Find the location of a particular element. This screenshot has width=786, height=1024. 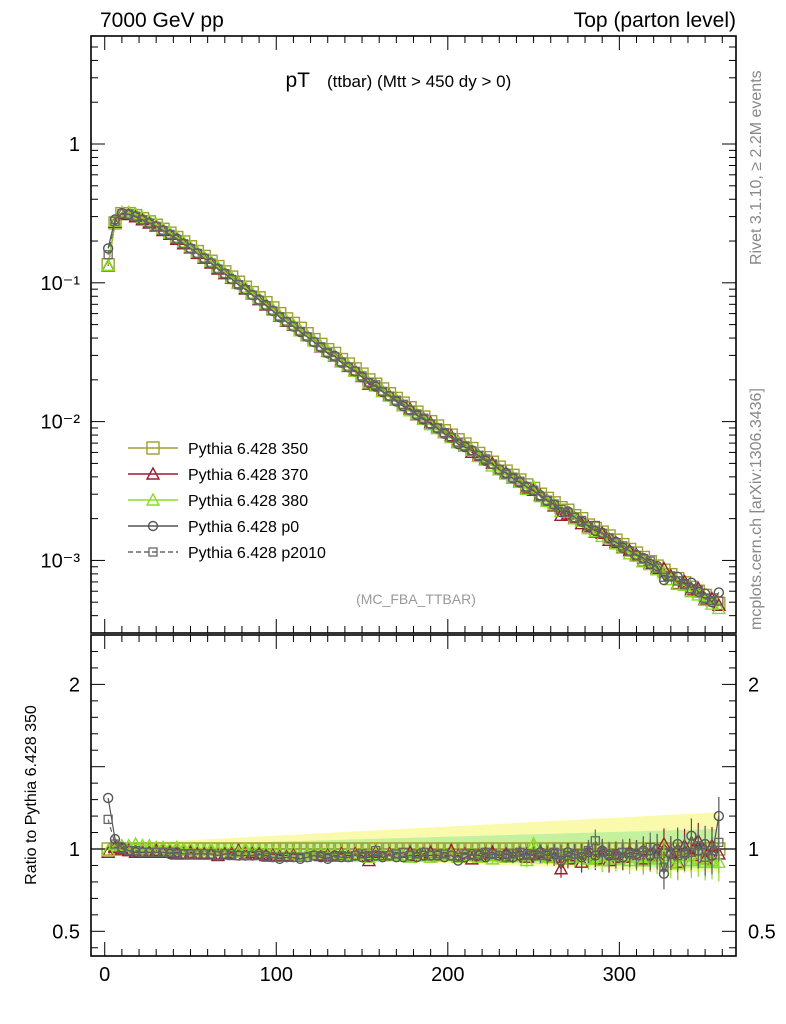

legend-label-s380: Pythia 6.428 380 is located at coordinates (248, 501).